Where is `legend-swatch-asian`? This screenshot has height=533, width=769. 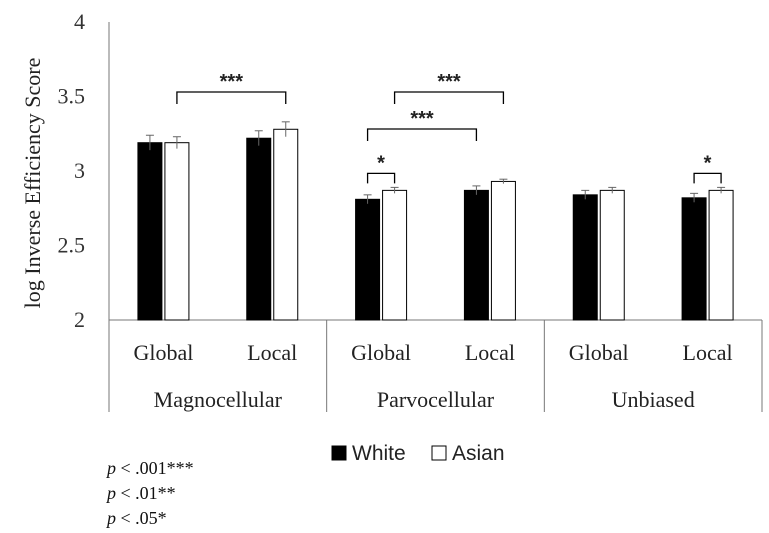 legend-swatch-asian is located at coordinates (439, 453).